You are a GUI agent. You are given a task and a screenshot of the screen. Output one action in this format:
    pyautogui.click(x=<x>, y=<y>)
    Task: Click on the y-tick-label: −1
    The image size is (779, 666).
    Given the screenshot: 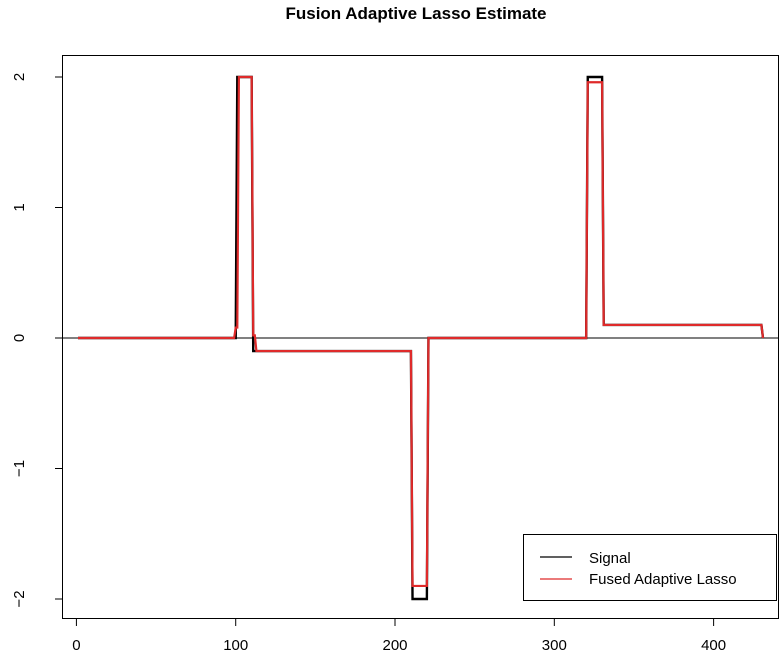 What is the action you would take?
    pyautogui.click(x=19, y=468)
    